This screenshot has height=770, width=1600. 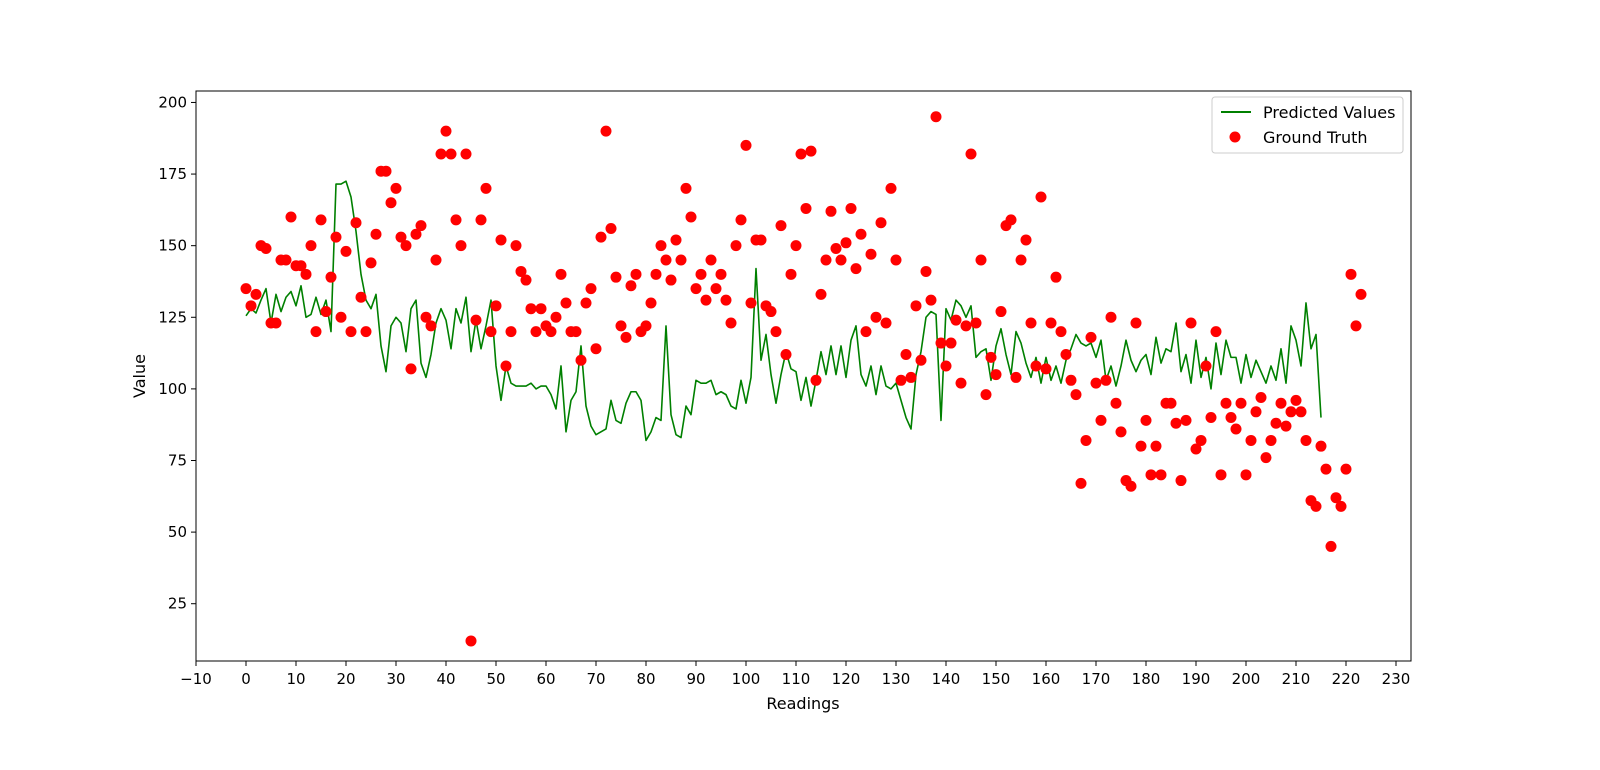 I want to click on y-axis-label: Value, so click(x=139, y=376).